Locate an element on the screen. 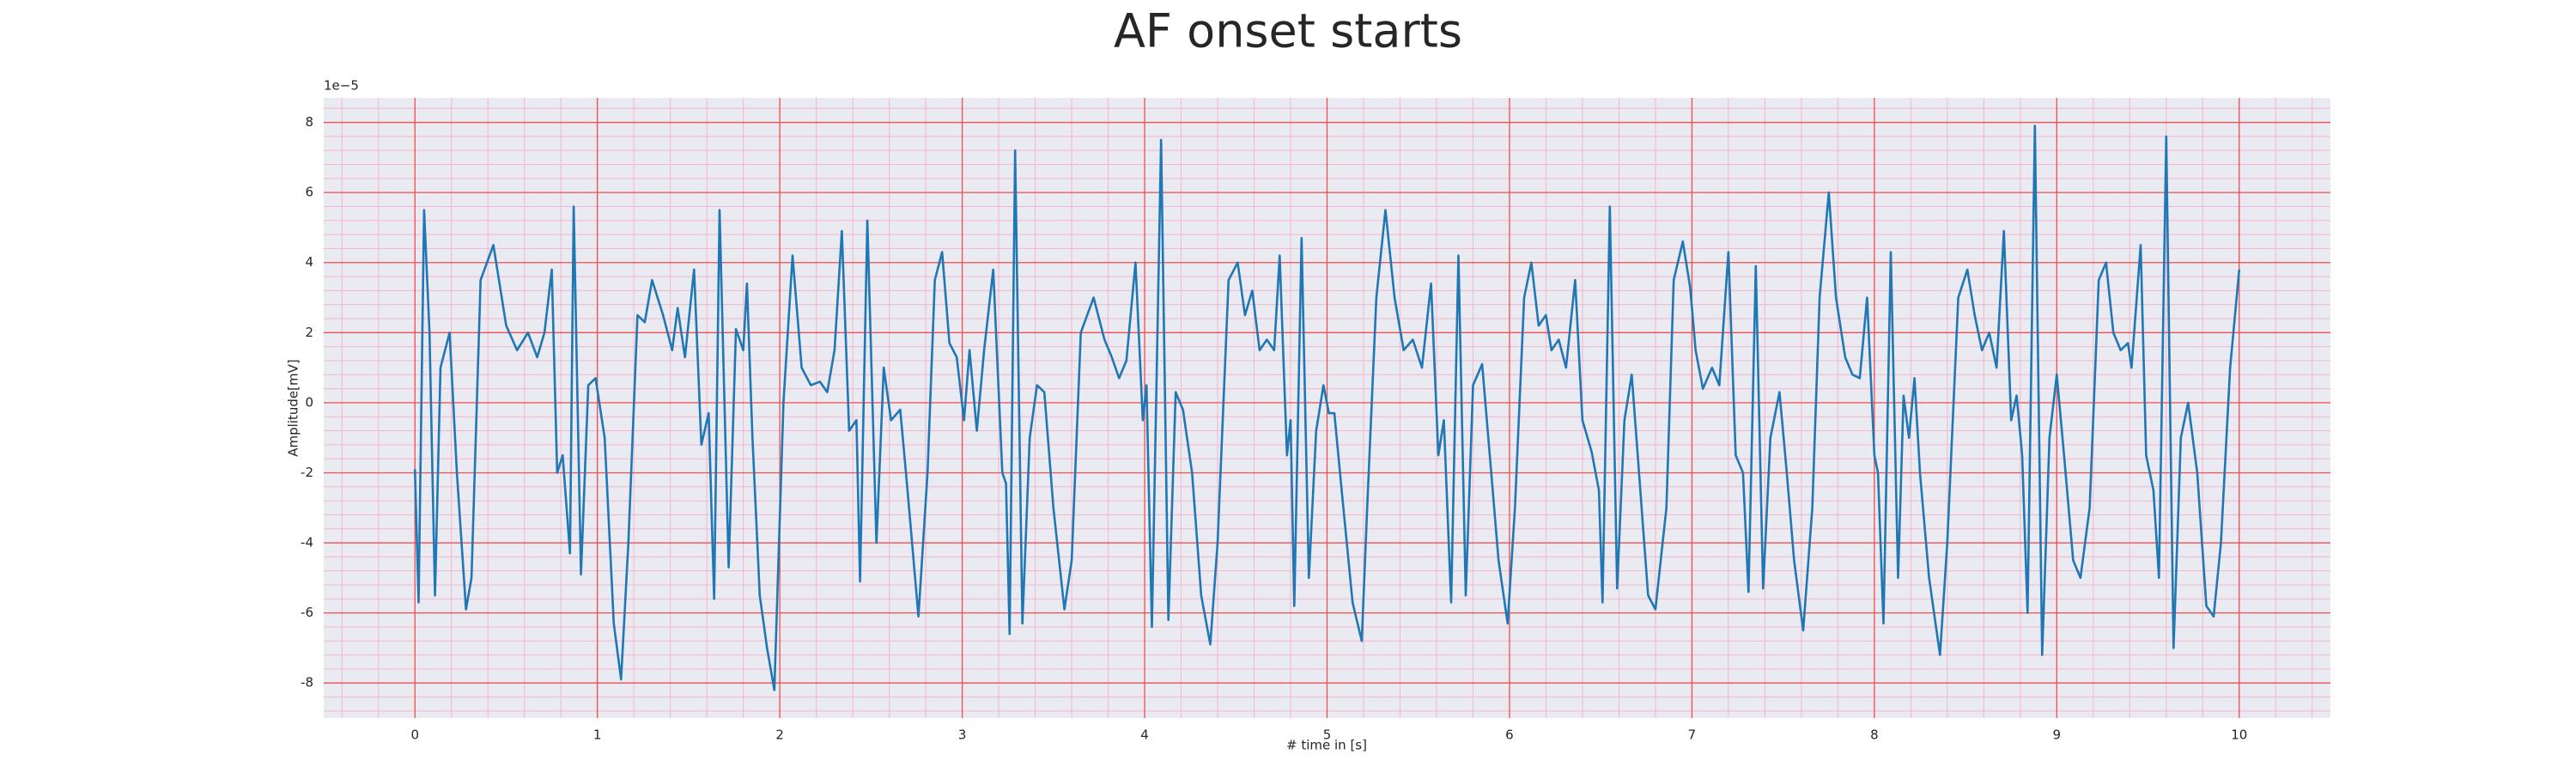 This screenshot has width=2576, height=773. x-tick-label: 3 is located at coordinates (962, 735).